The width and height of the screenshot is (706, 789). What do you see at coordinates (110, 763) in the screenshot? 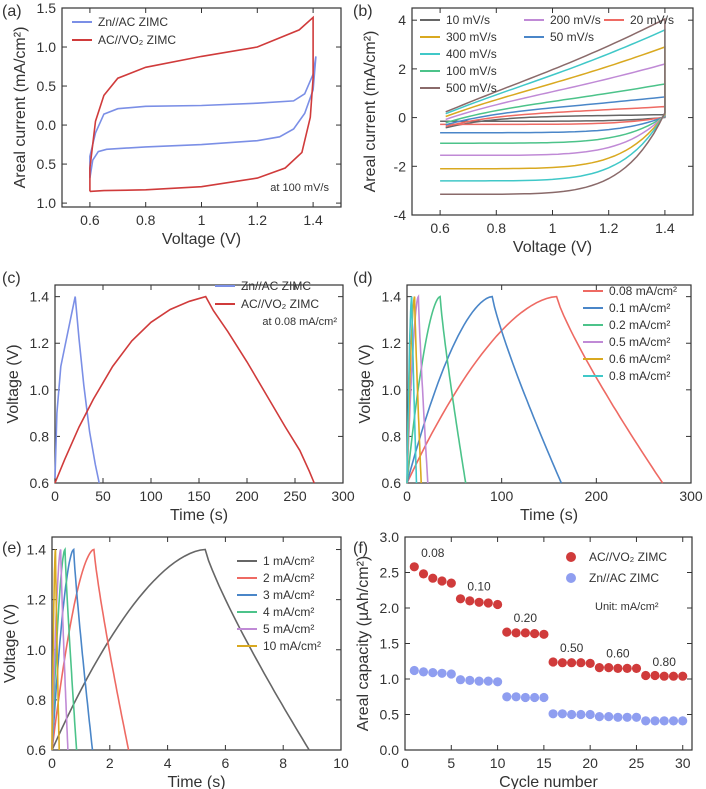
I see `x-tick-label: 2` at bounding box center [110, 763].